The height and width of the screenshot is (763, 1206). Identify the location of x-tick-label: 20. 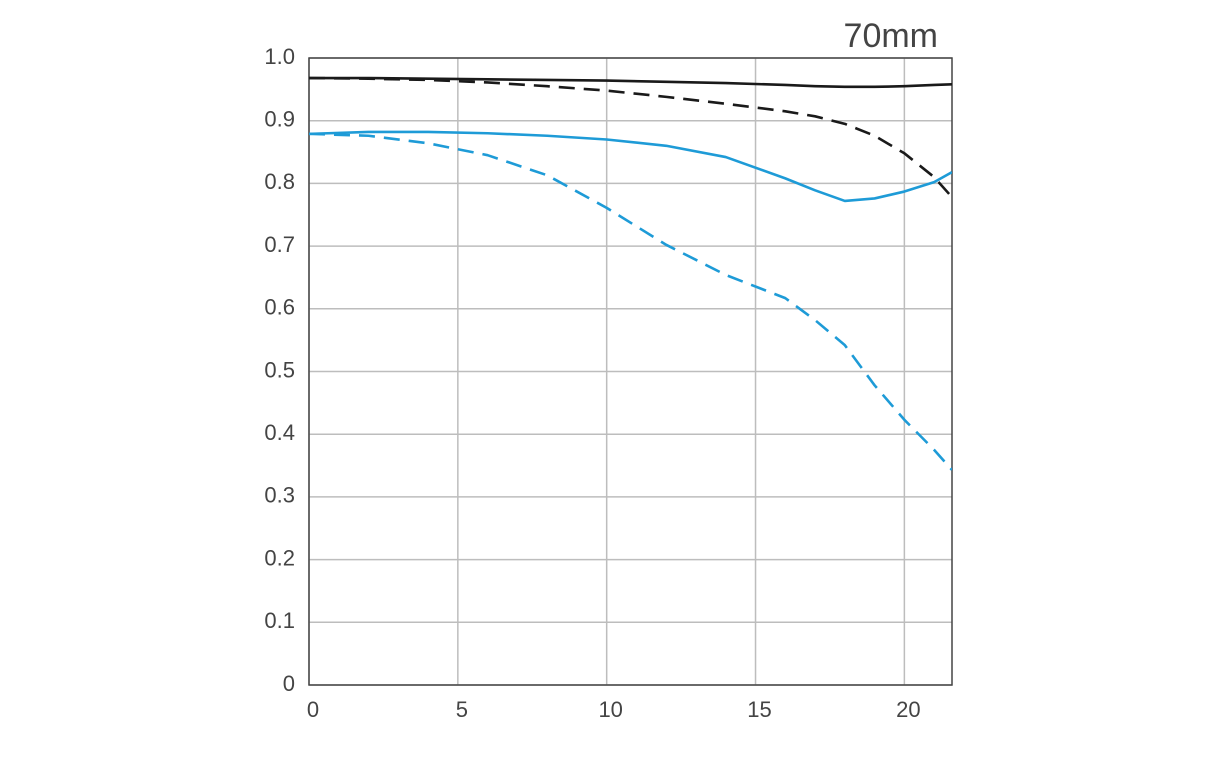
(908, 709).